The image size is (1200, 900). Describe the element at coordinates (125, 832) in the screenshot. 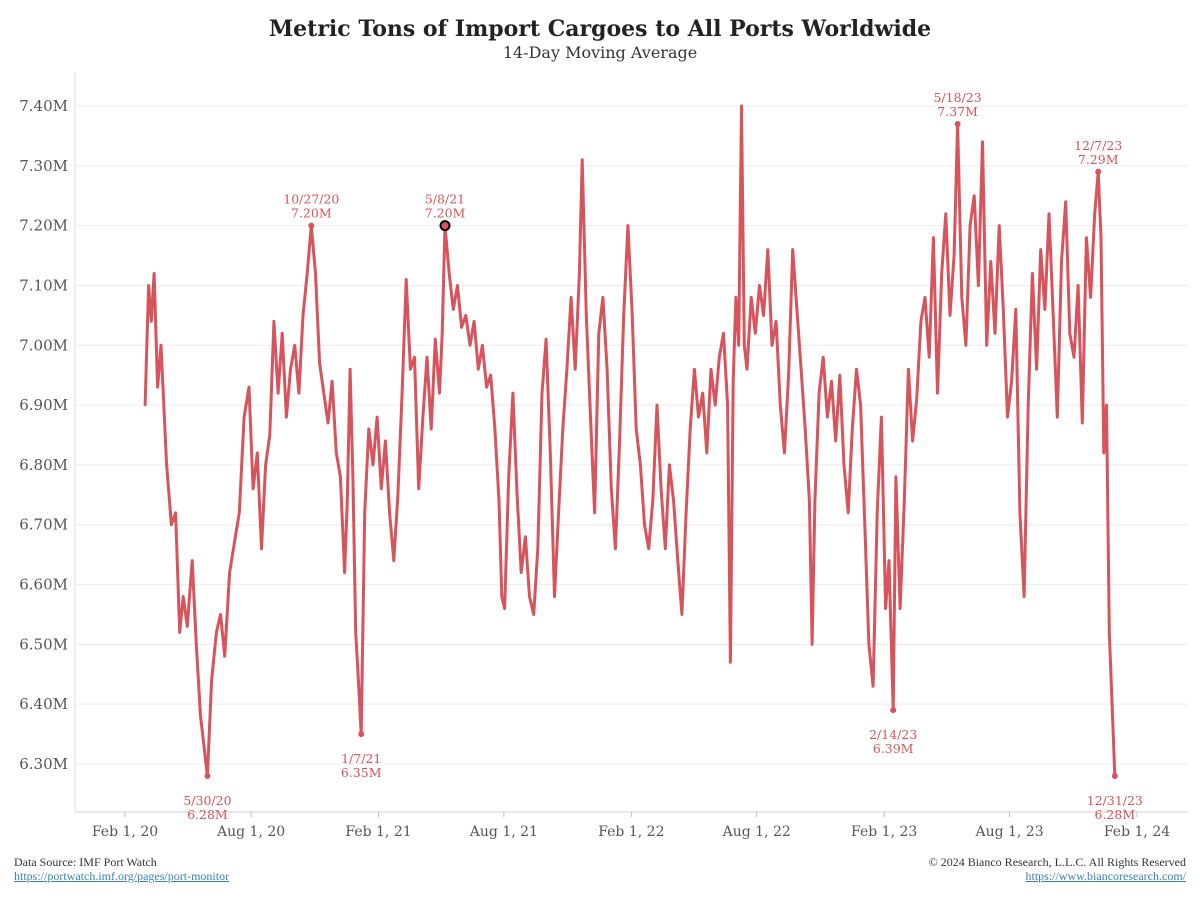

I see `x-tick-label: Feb 1, 20` at that location.